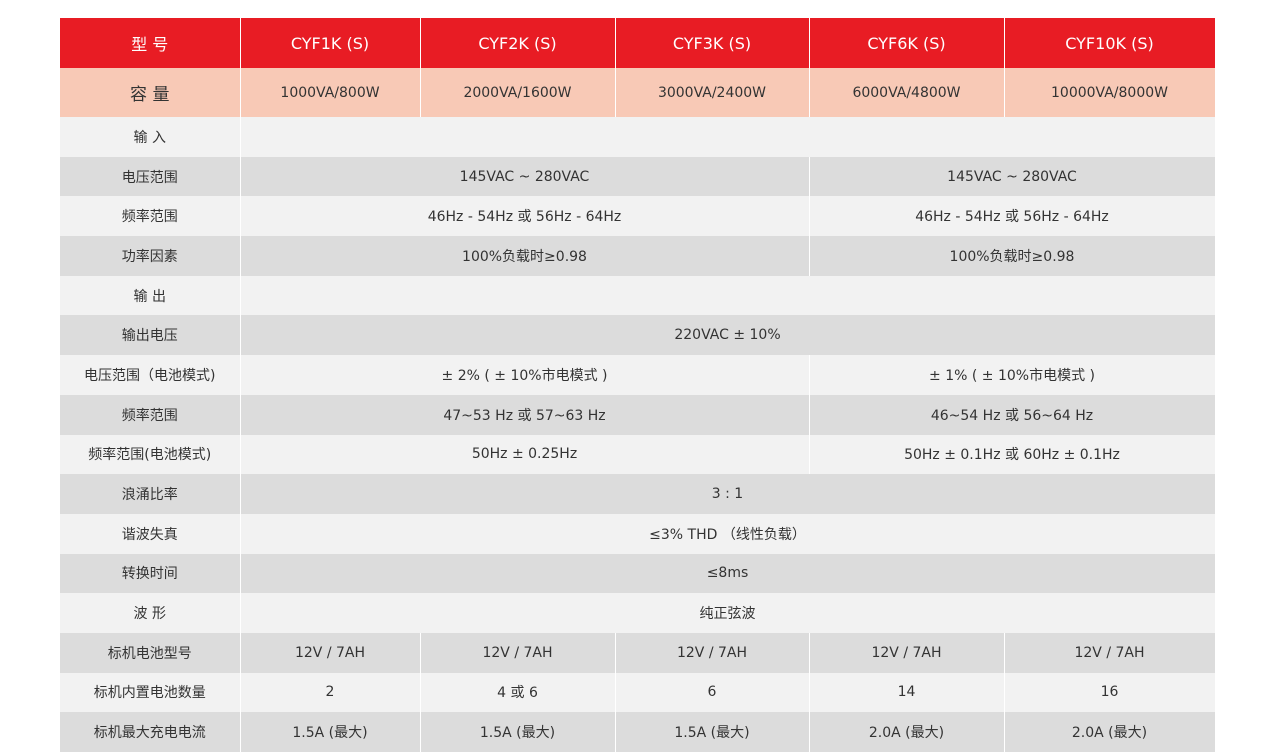 This screenshot has height=752, width=1272. What do you see at coordinates (330, 43) in the screenshot?
I see `model-cell: CYF1K (S)` at bounding box center [330, 43].